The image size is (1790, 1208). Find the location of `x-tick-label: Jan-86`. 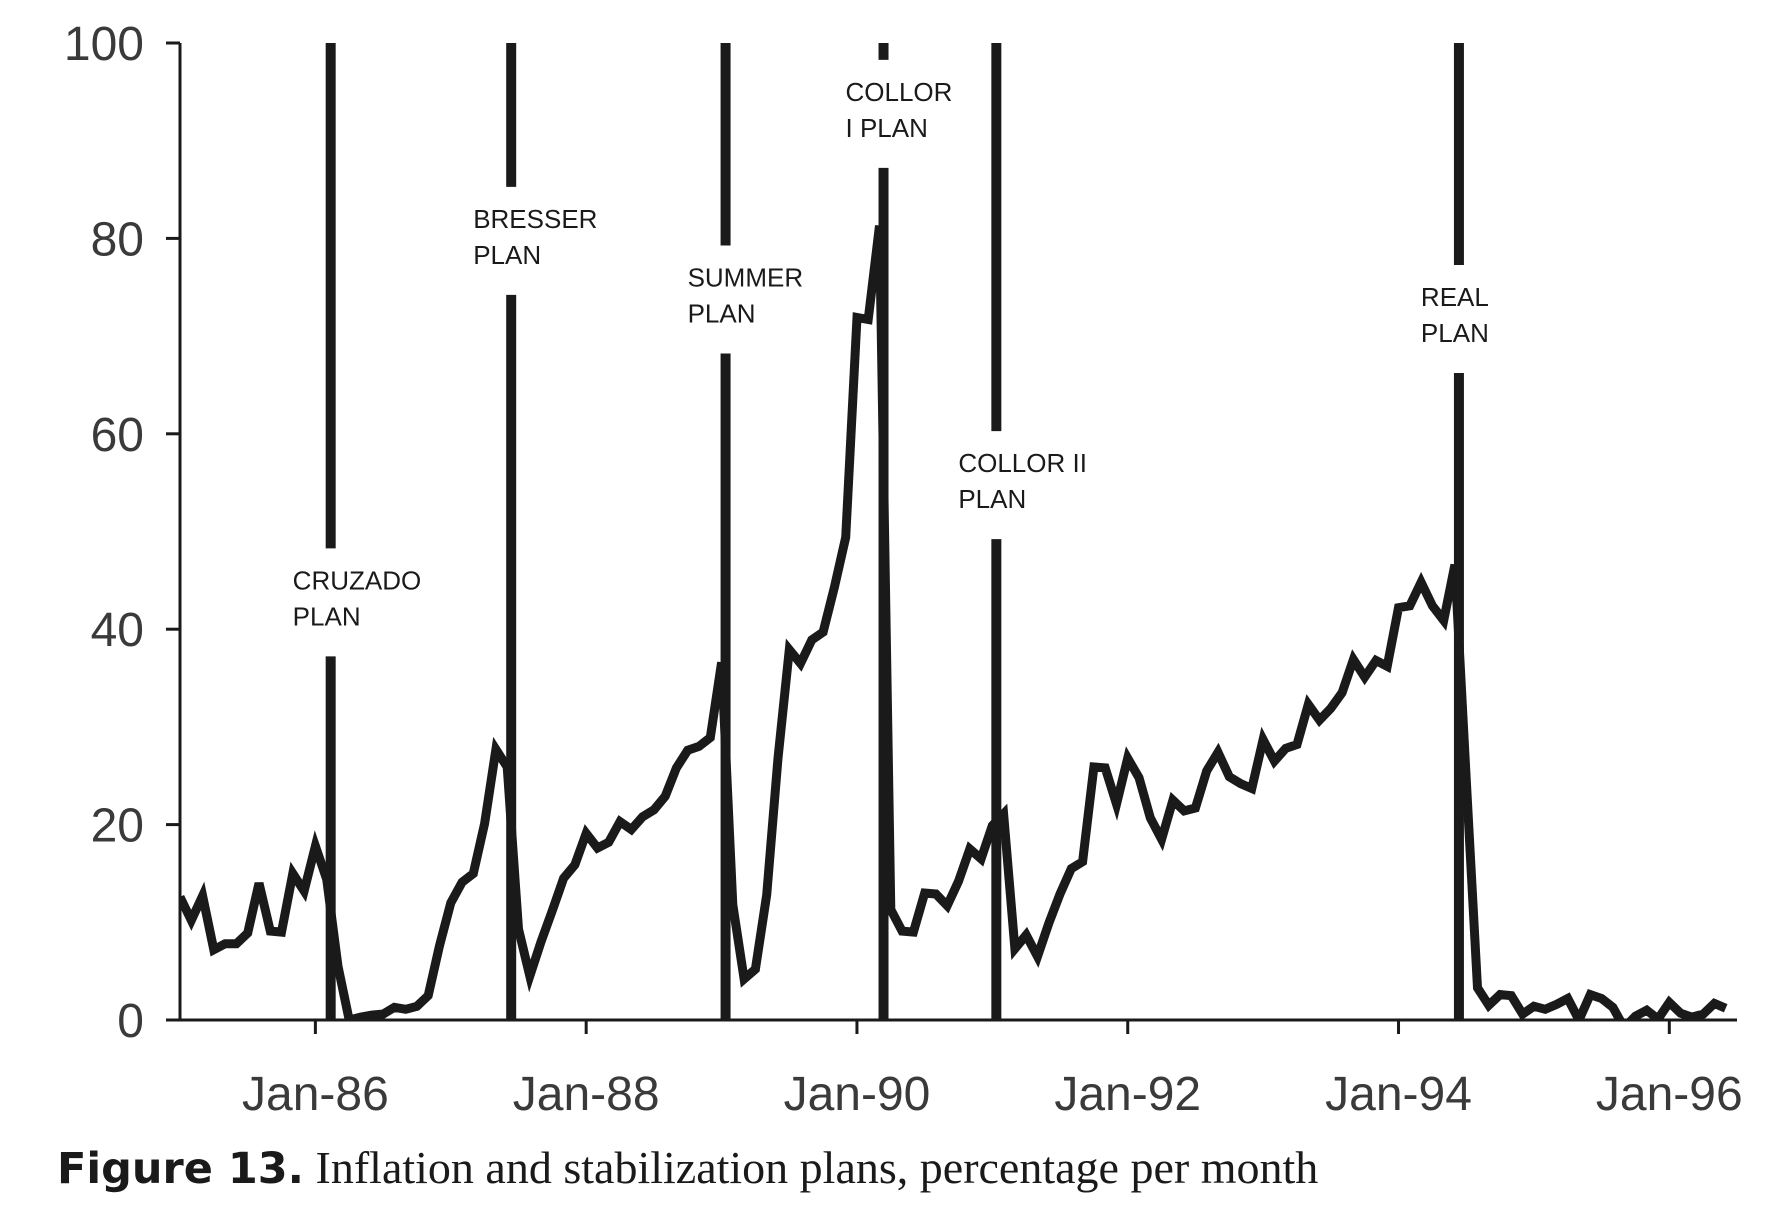

x-tick-label: Jan-86 is located at coordinates (315, 1094).